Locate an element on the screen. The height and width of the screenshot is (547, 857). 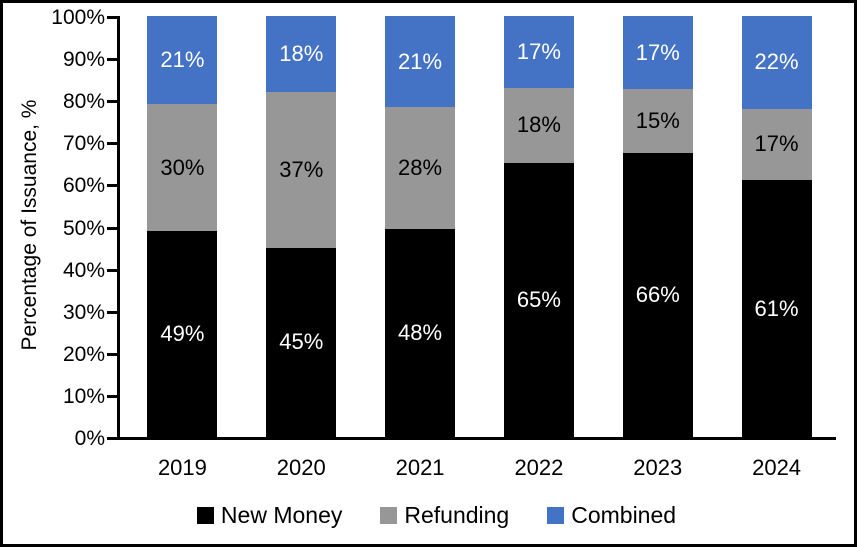
y-tick-label: 80% is located at coordinates (83, 101).